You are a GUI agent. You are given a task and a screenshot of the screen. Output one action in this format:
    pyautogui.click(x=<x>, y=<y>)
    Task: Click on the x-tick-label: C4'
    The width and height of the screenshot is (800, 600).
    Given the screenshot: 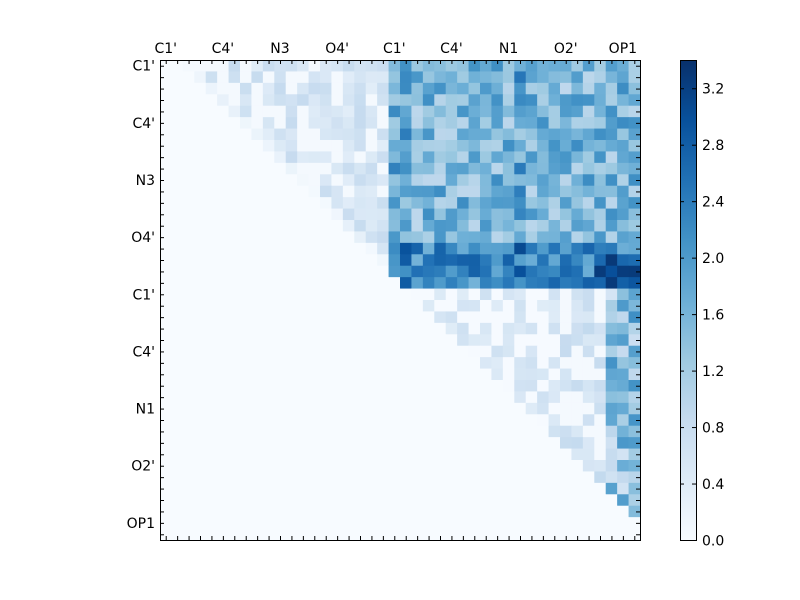 What is the action you would take?
    pyautogui.click(x=451, y=49)
    